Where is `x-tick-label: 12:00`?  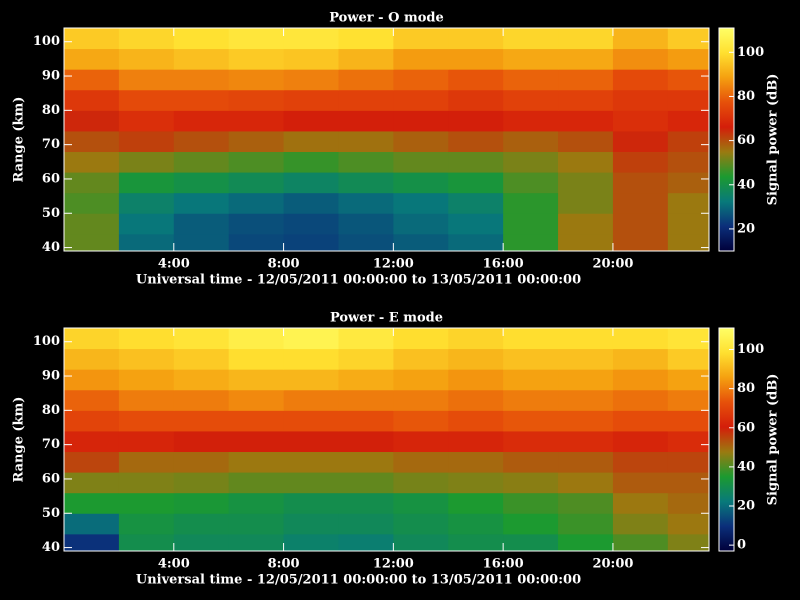 x-tick-label: 12:00 is located at coordinates (393, 564).